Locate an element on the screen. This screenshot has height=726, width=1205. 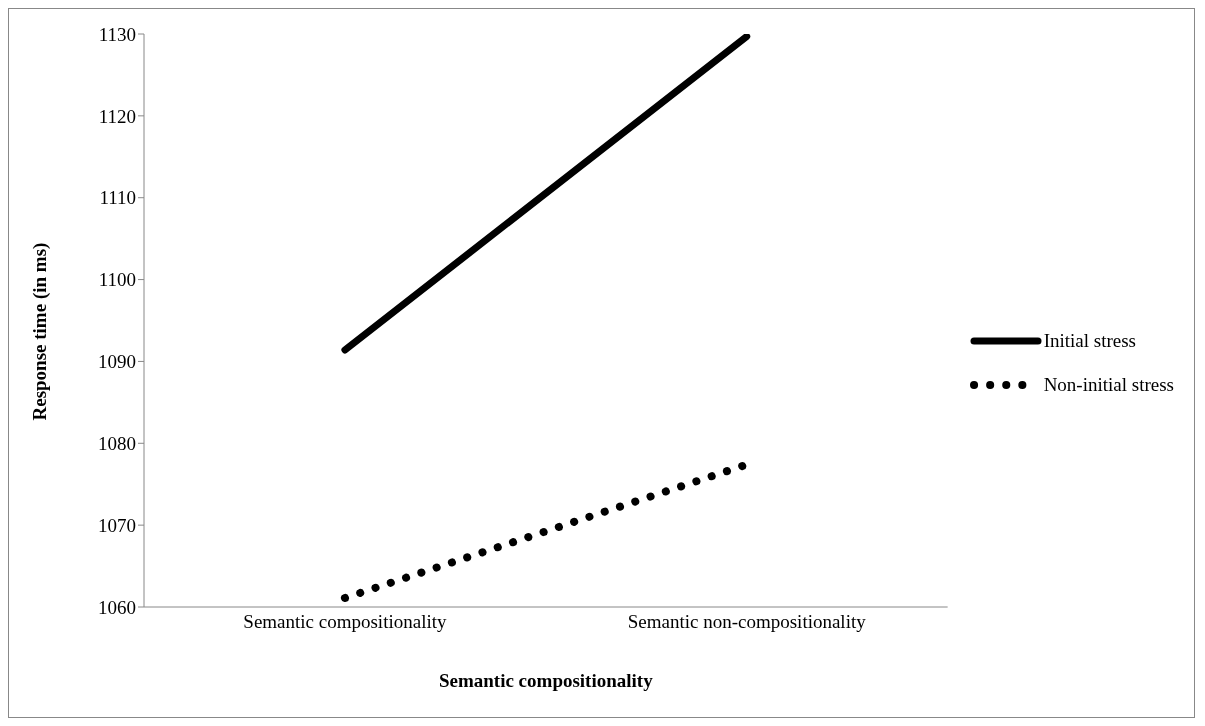
y-tick-label: 1110 is located at coordinates (117, 198).